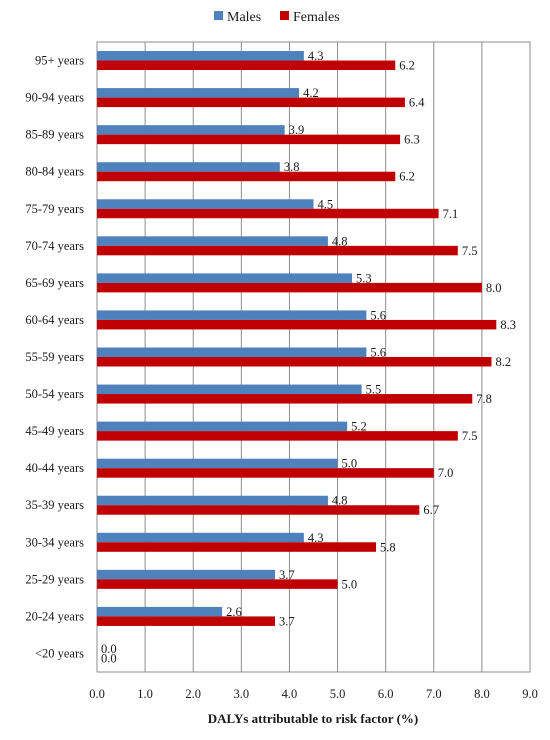 The image size is (550, 740). I want to click on data-label-males: 0.0, so click(109, 649).